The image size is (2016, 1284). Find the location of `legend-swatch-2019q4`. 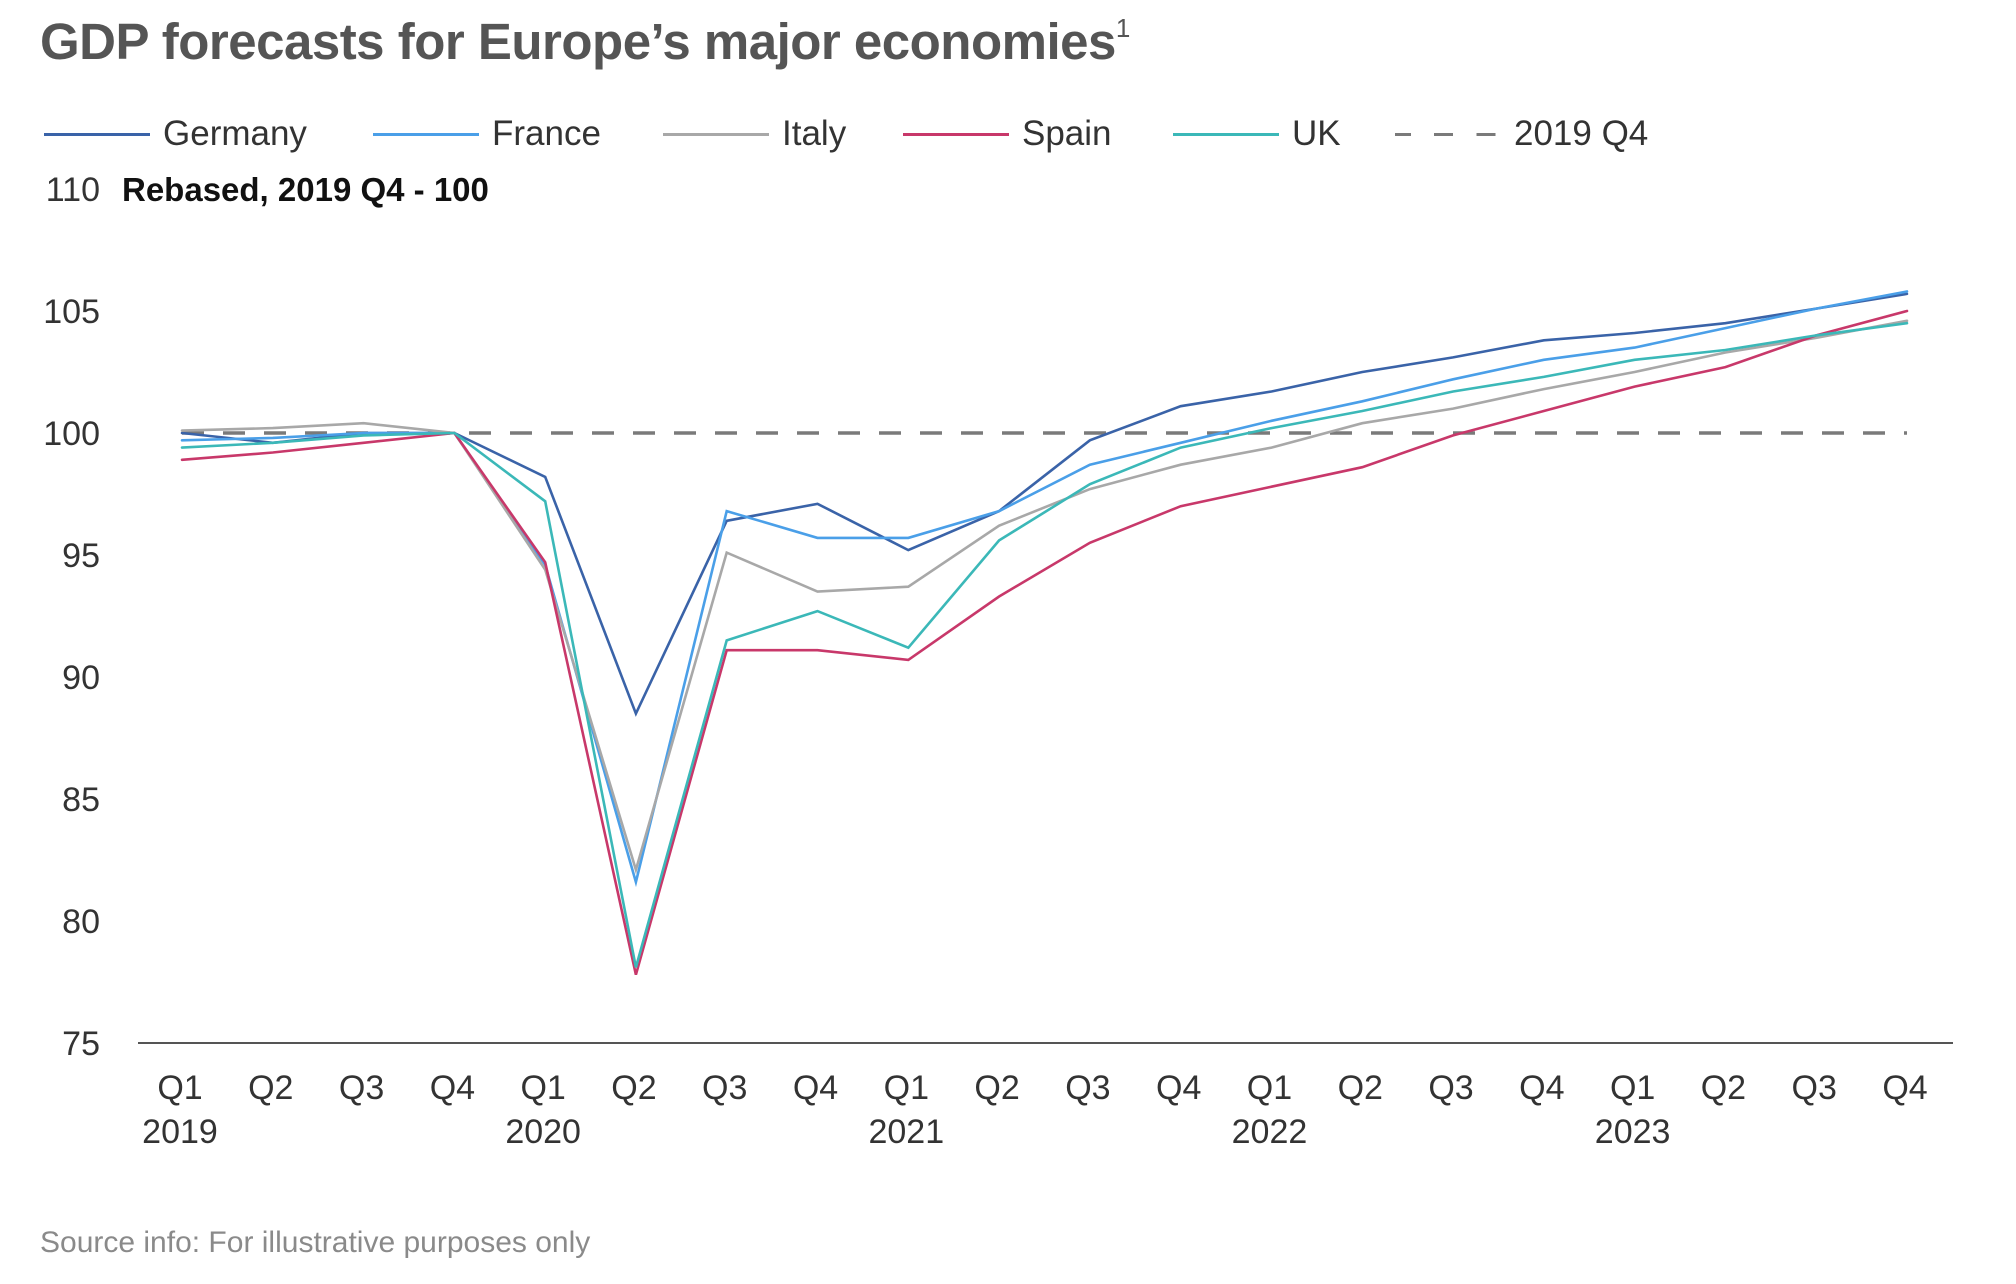

legend-swatch-2019q4 is located at coordinates (1449, 134).